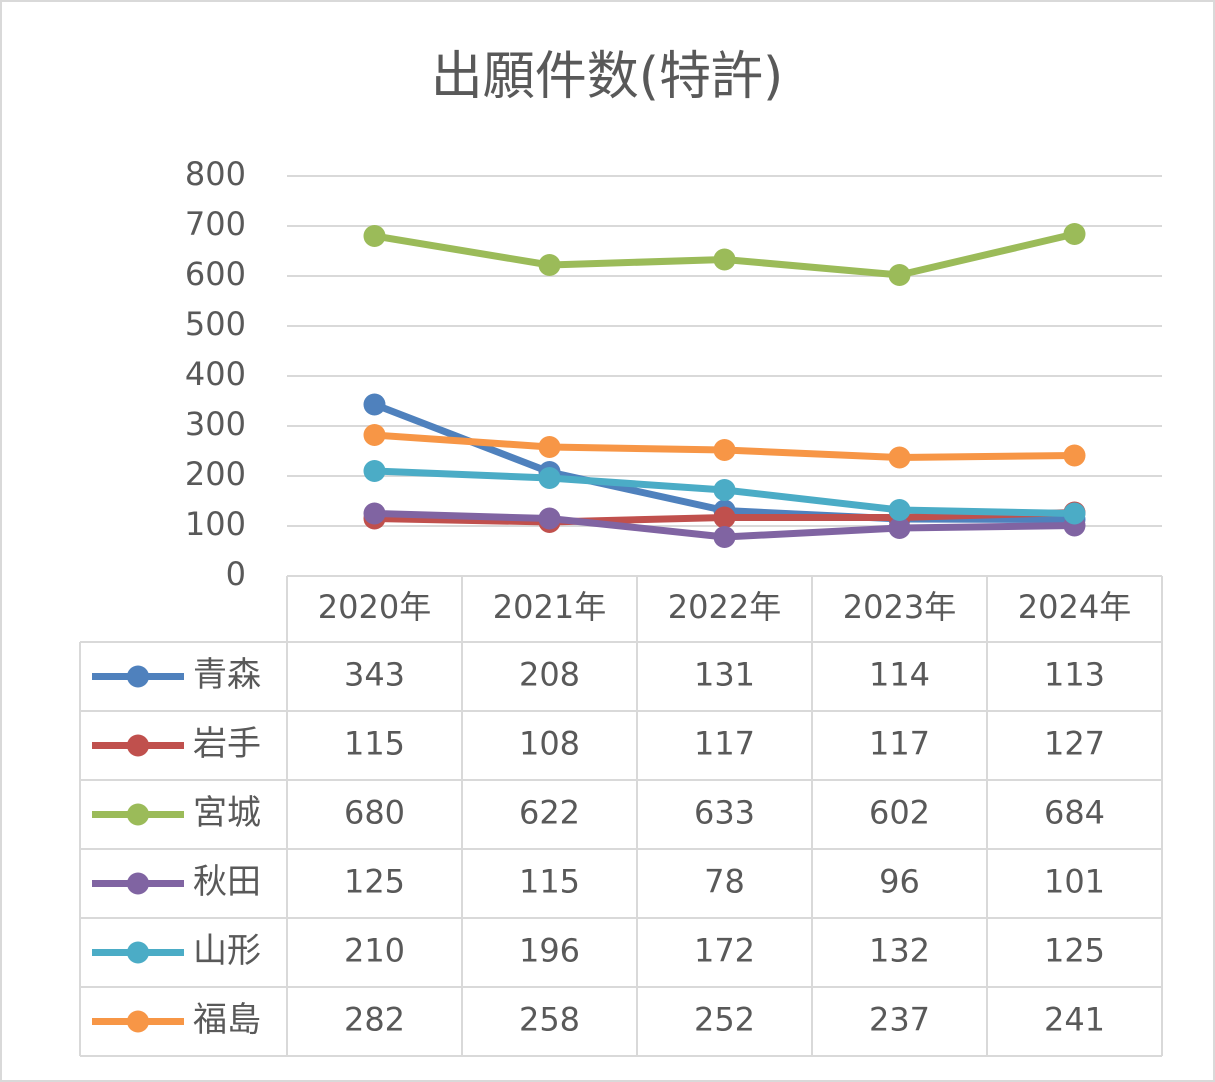 The width and height of the screenshot is (1215, 1082). Describe the element at coordinates (724, 951) in the screenshot. I see `table-value: 172` at that location.